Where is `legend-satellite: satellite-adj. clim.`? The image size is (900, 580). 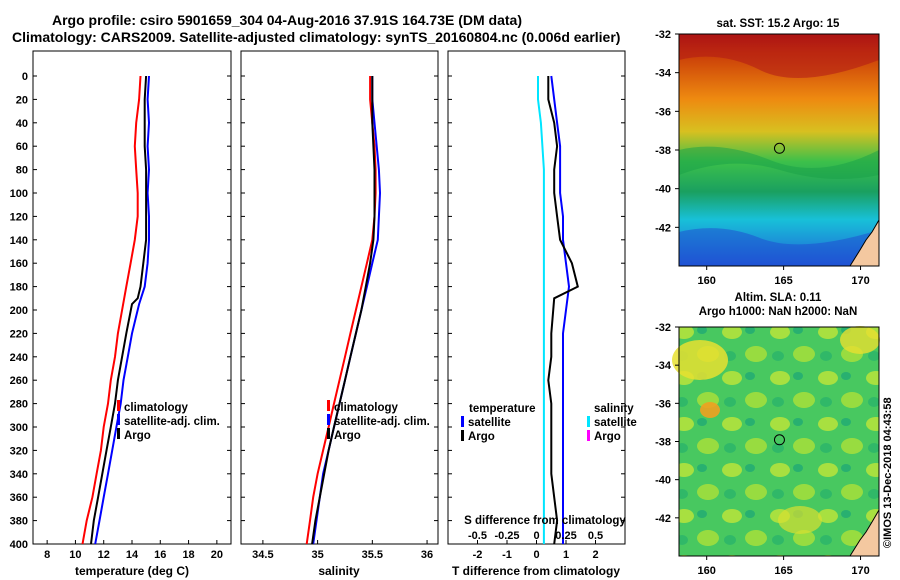
legend-satellite: satellite-adj. clim. is located at coordinates (382, 422).